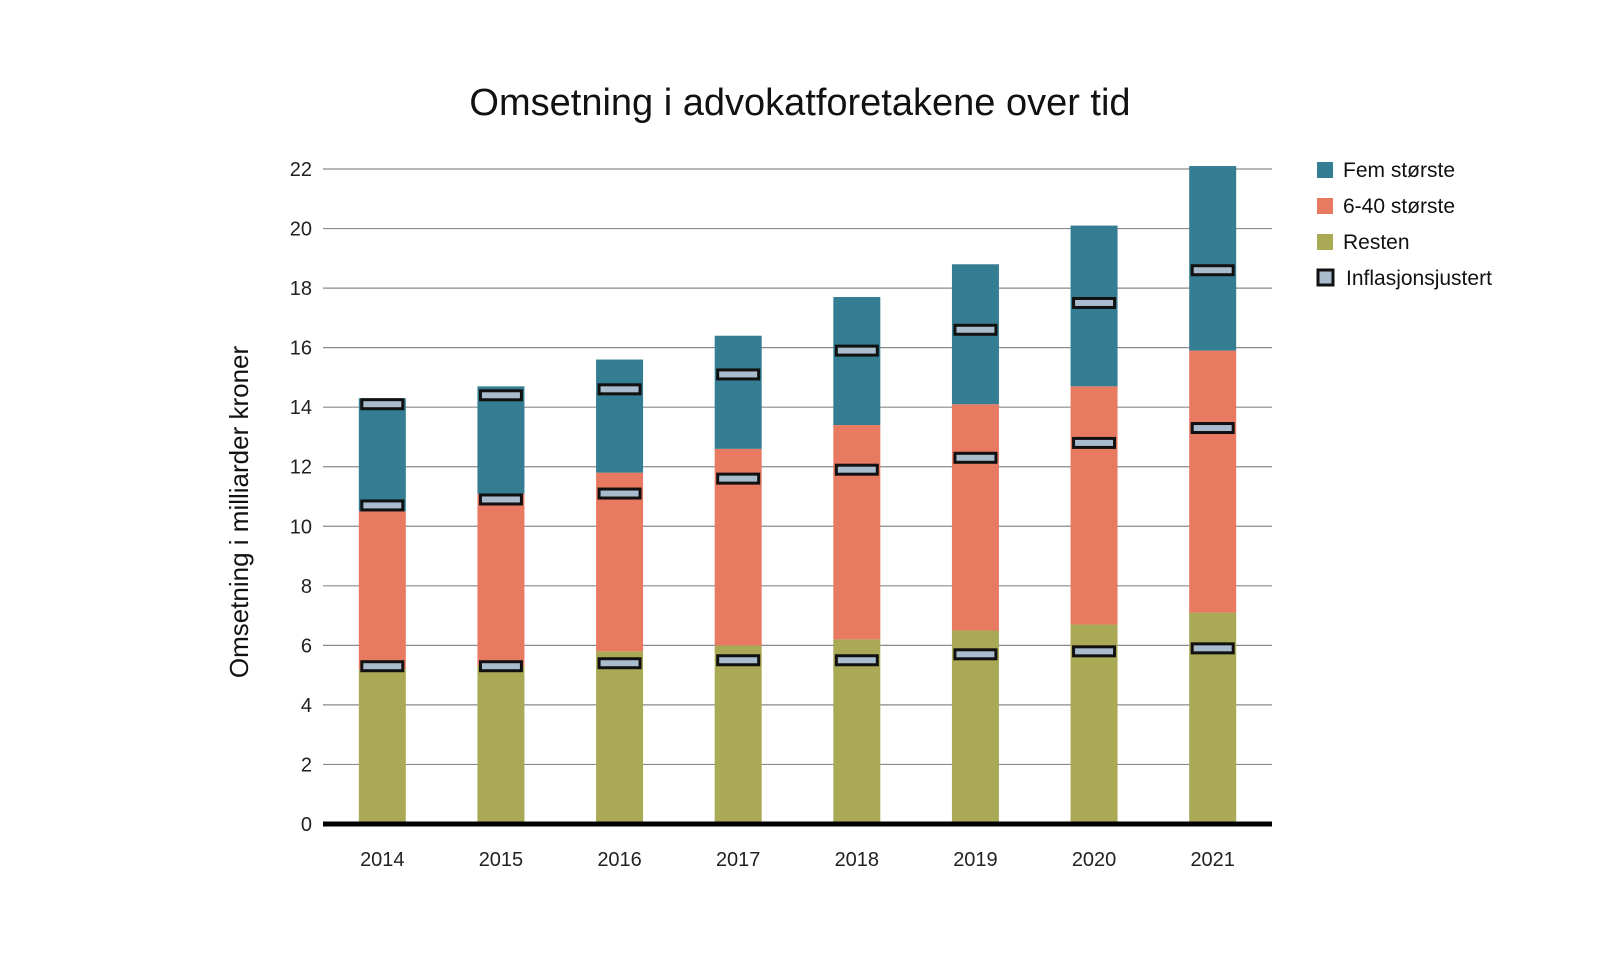 The image size is (1600, 961). What do you see at coordinates (301, 170) in the screenshot?
I see `y-tick-label: 22` at bounding box center [301, 170].